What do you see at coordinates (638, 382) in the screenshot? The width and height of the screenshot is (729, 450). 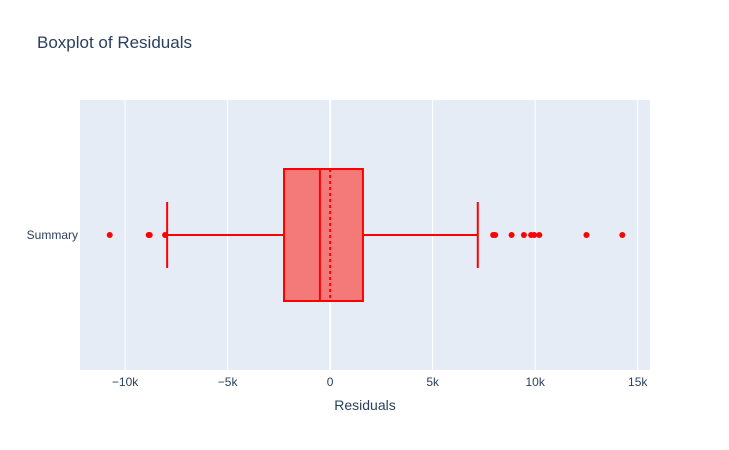 I see `x-tick-label: 15k` at bounding box center [638, 382].